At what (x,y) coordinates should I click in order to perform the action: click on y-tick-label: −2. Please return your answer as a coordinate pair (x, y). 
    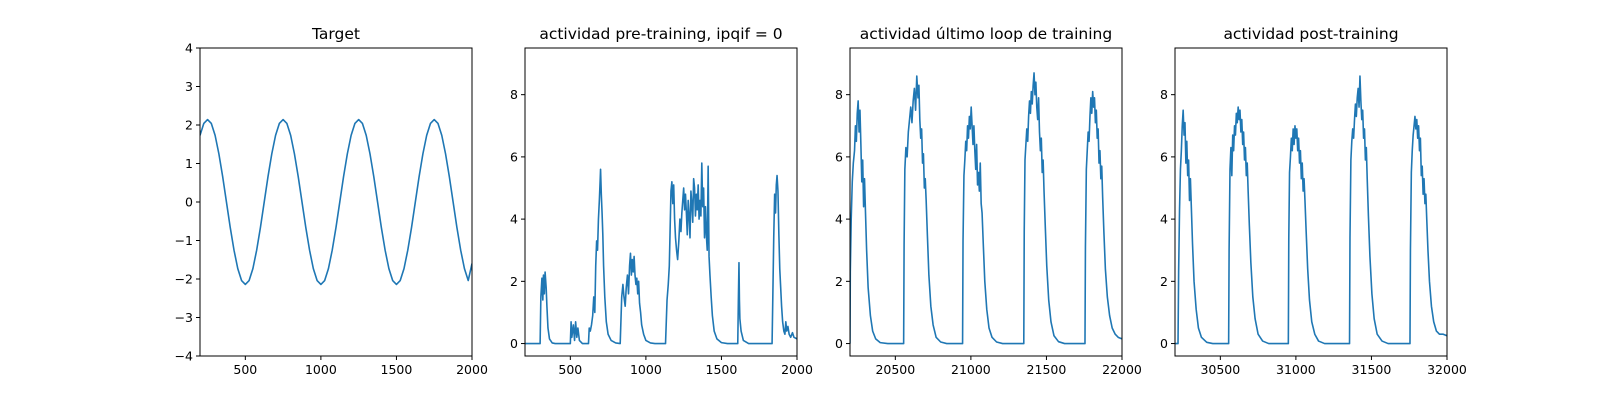
    Looking at the image, I should click on (184, 279).